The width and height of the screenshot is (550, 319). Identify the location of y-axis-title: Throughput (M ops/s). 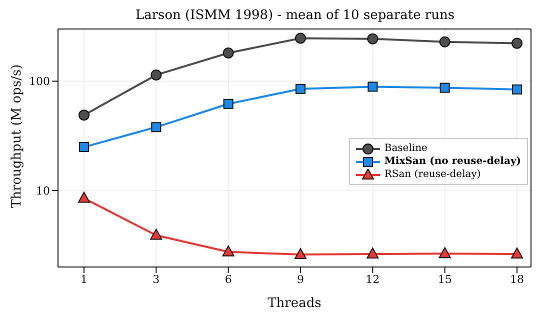
(17, 136).